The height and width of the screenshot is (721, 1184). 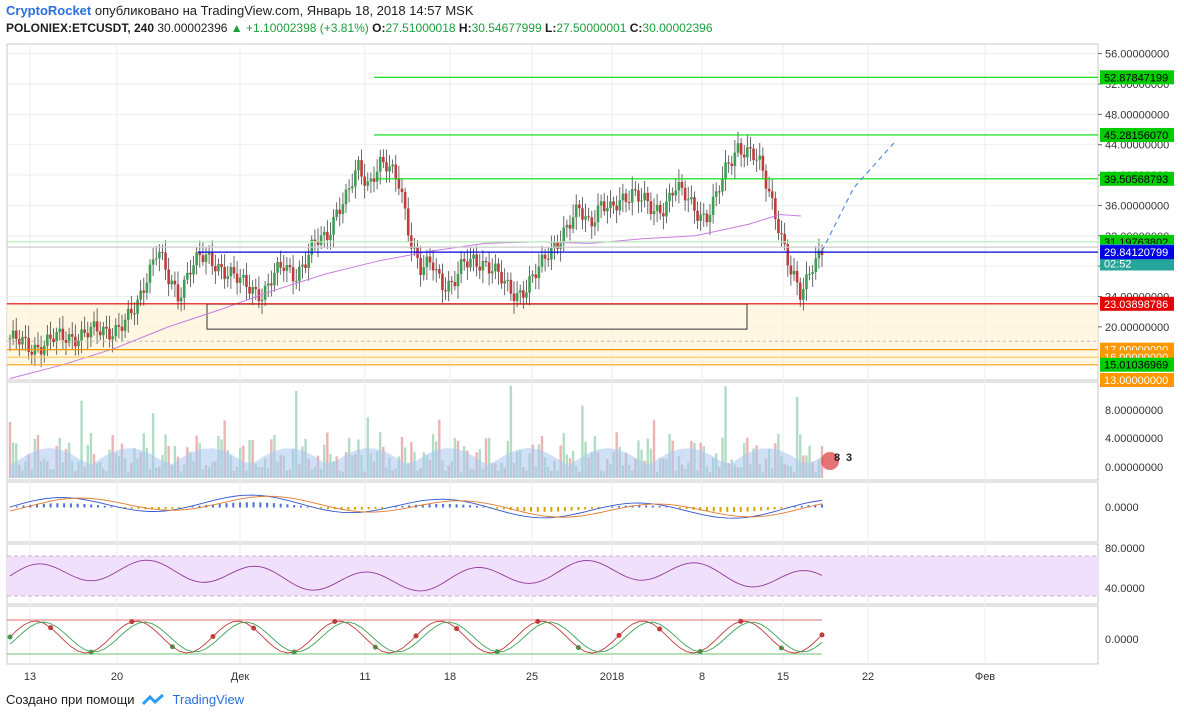 What do you see at coordinates (416, 463) in the screenshot?
I see `volume-ma-area` at bounding box center [416, 463].